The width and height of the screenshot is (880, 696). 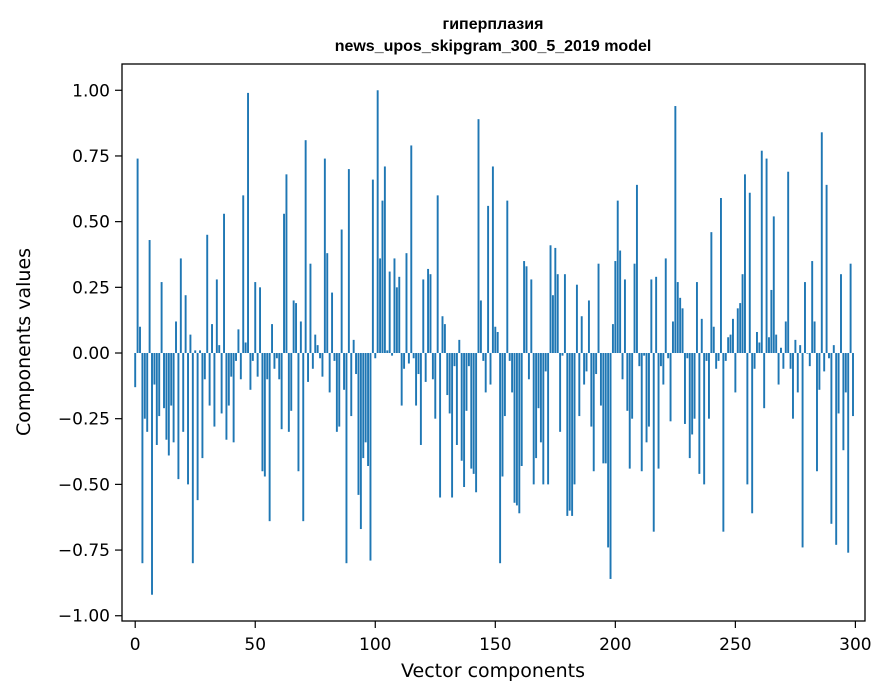 I want to click on chart-title: гиперплазия, so click(x=493, y=24).